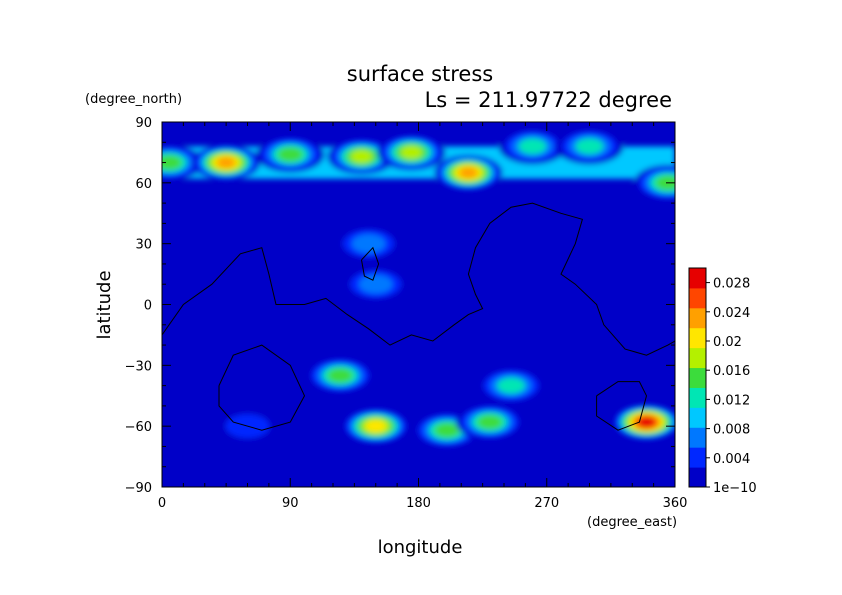 The image size is (842, 595). Describe the element at coordinates (548, 100) in the screenshot. I see `chart-subtitle: Ls = 211.97722 degree` at that location.